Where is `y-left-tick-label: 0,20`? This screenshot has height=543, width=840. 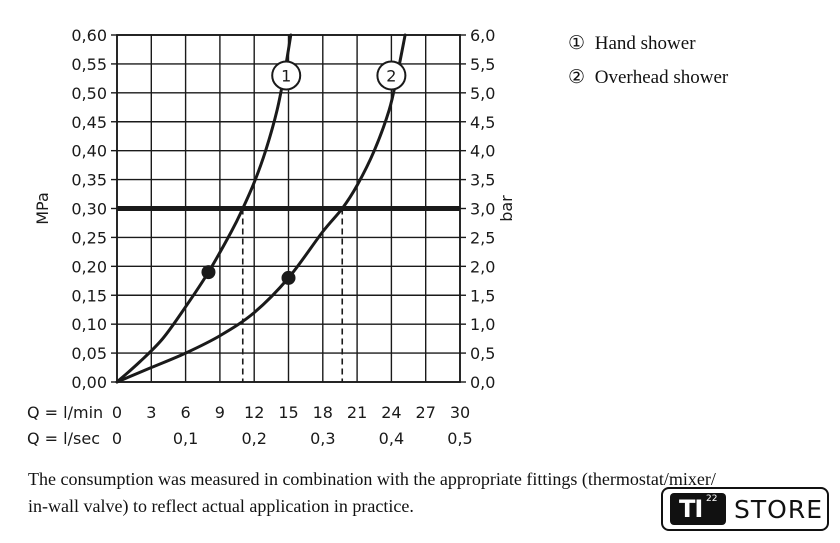 y-left-tick-label: 0,20 is located at coordinates (89, 266).